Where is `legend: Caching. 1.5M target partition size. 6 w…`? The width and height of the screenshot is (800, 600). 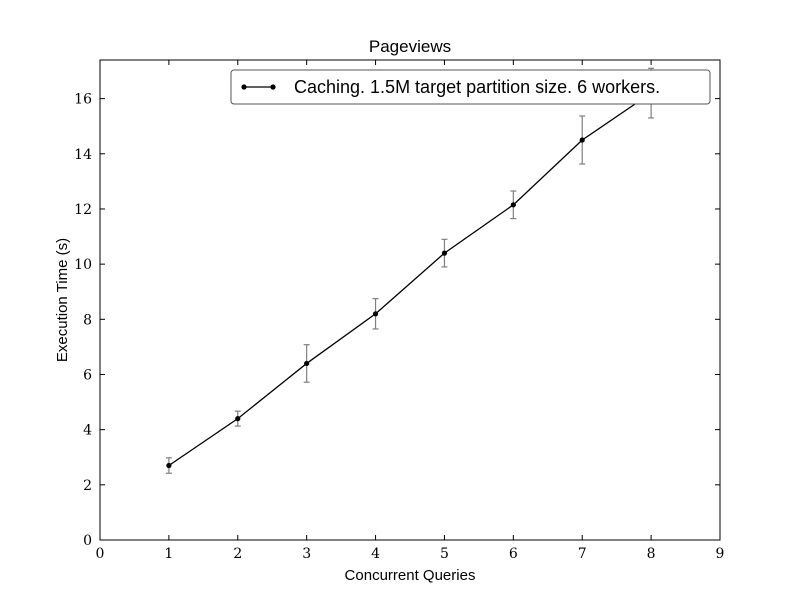 legend: Caching. 1.5M target partition size. 6 w… is located at coordinates (470, 87).